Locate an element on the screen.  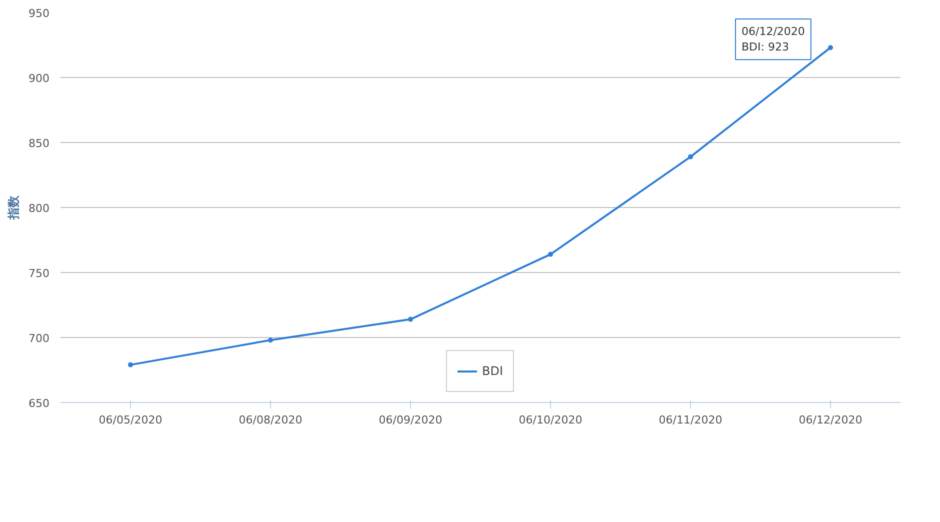
y-tick-label: 700 is located at coordinates (39, 338).